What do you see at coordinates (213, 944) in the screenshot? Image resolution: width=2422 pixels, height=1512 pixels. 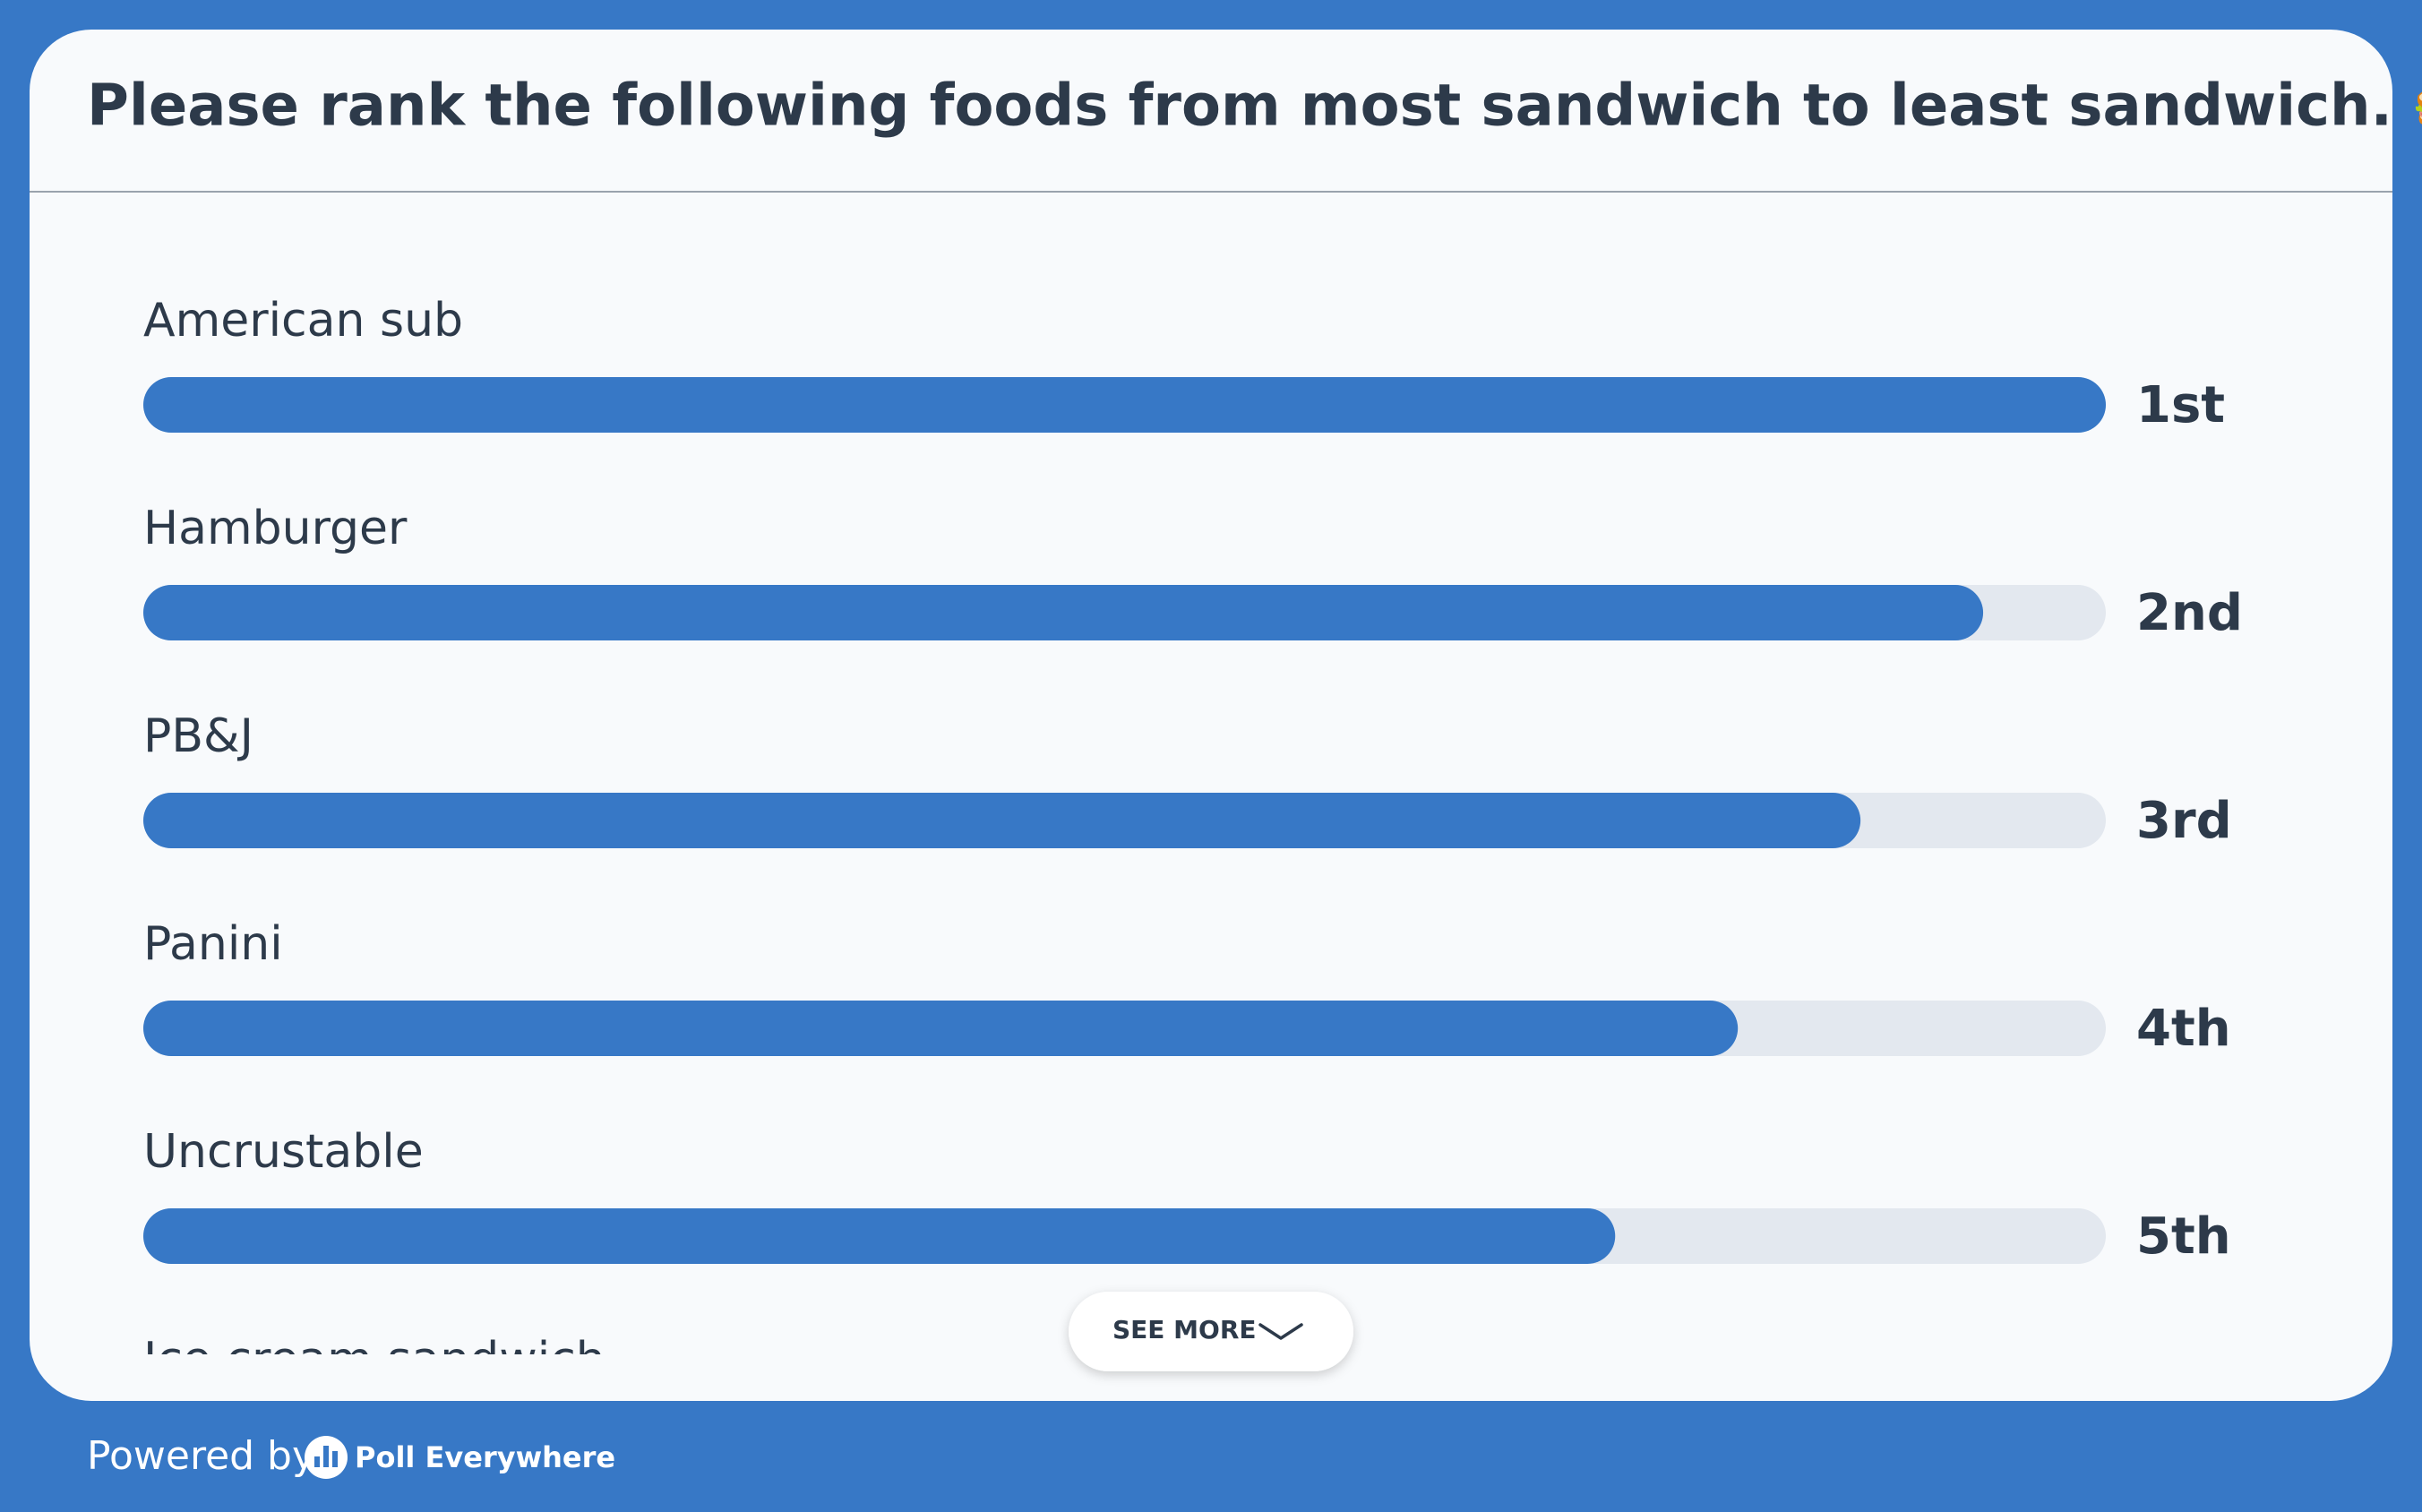 I see `item-label: Panini` at bounding box center [213, 944].